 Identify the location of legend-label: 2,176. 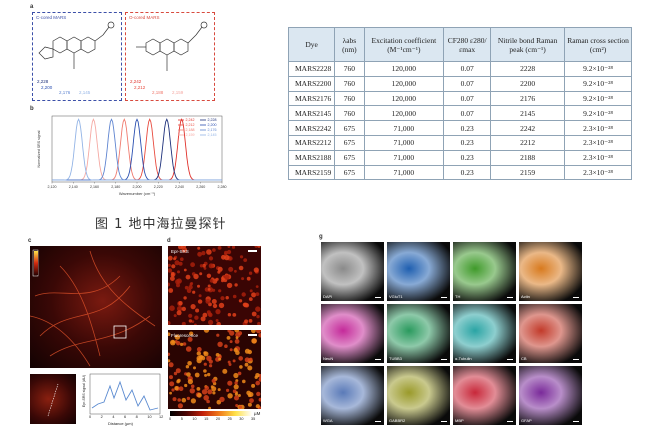
(212, 130).